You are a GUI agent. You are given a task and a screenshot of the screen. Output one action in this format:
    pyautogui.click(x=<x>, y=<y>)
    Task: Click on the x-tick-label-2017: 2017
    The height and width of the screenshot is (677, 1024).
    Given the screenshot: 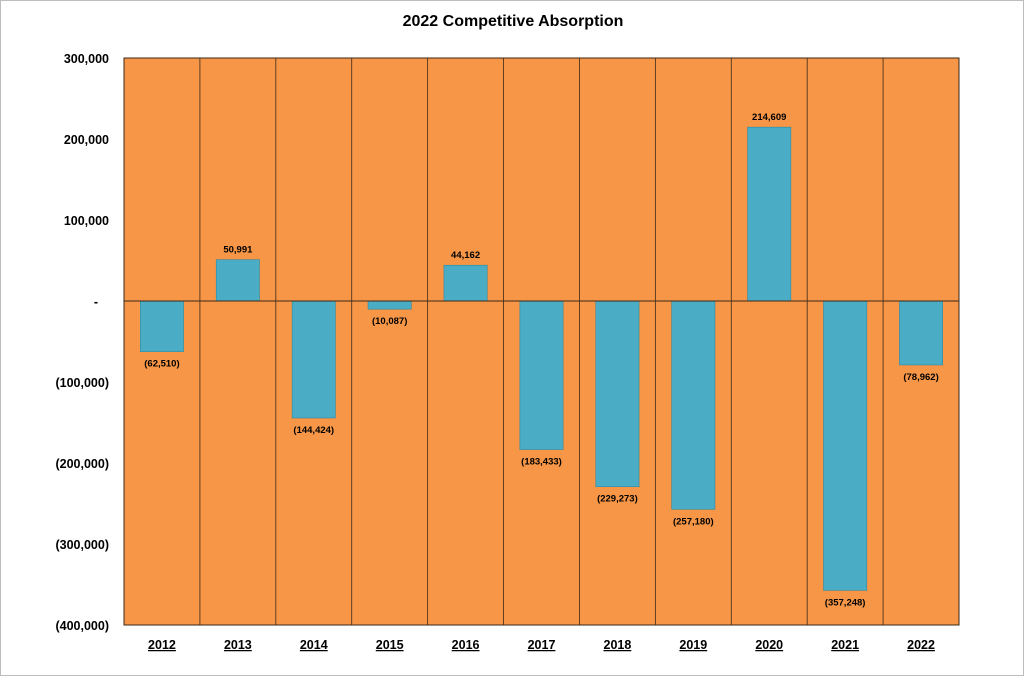 What is the action you would take?
    pyautogui.click(x=542, y=645)
    